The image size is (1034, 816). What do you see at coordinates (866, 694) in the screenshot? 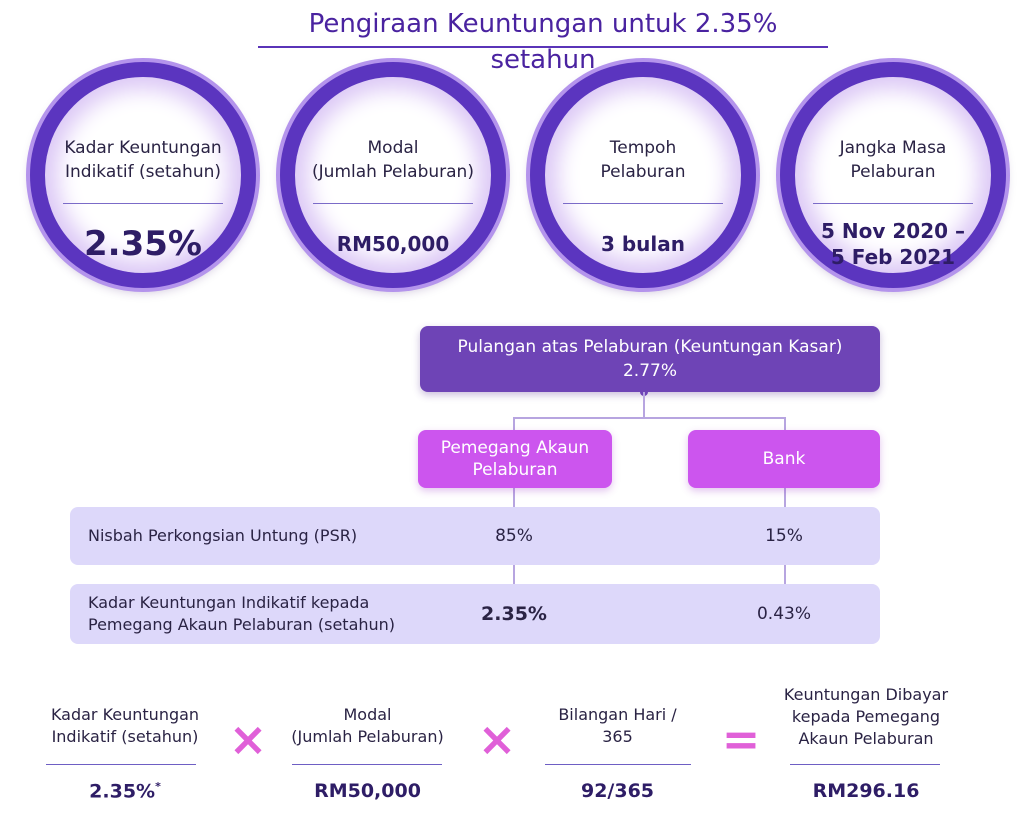
I see `formula-label-line: Keuntungan Dibayar` at bounding box center [866, 694].